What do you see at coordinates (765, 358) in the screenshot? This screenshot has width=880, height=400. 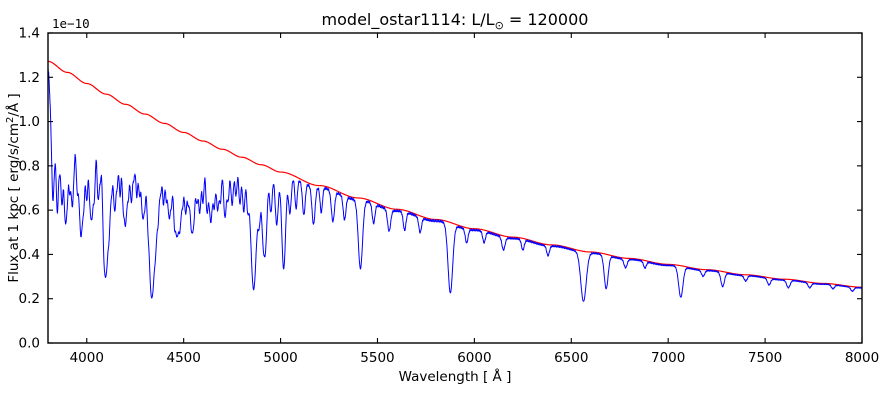 I see `x-tick-label: 7500` at bounding box center [765, 358].